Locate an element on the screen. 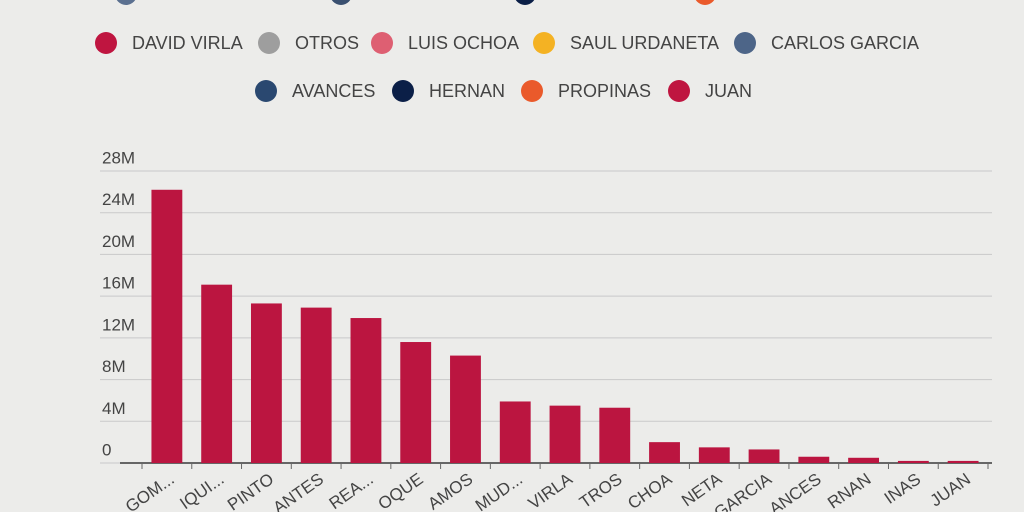  y-tick-label: 0 is located at coordinates (106, 449).